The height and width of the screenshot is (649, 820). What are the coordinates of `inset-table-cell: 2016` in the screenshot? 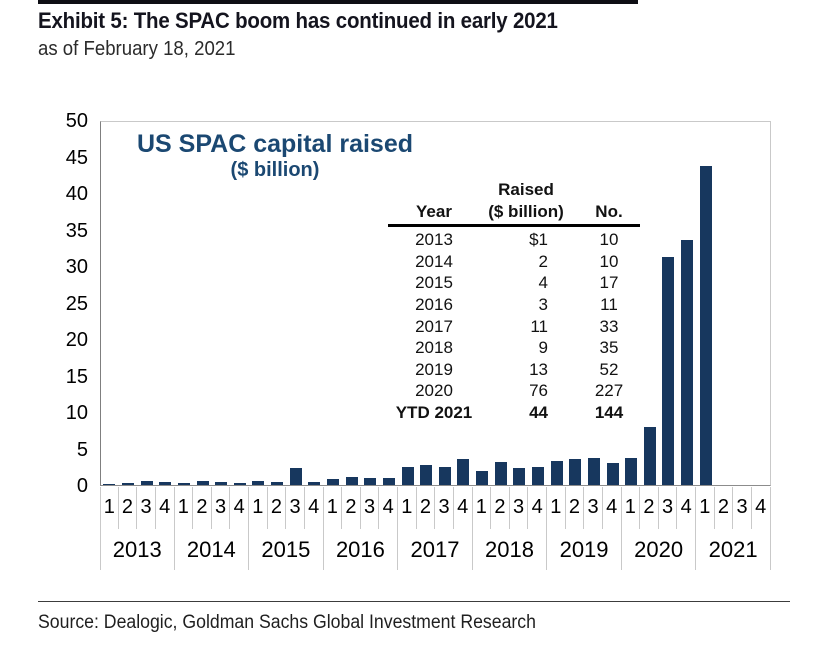 It's located at (434, 304).